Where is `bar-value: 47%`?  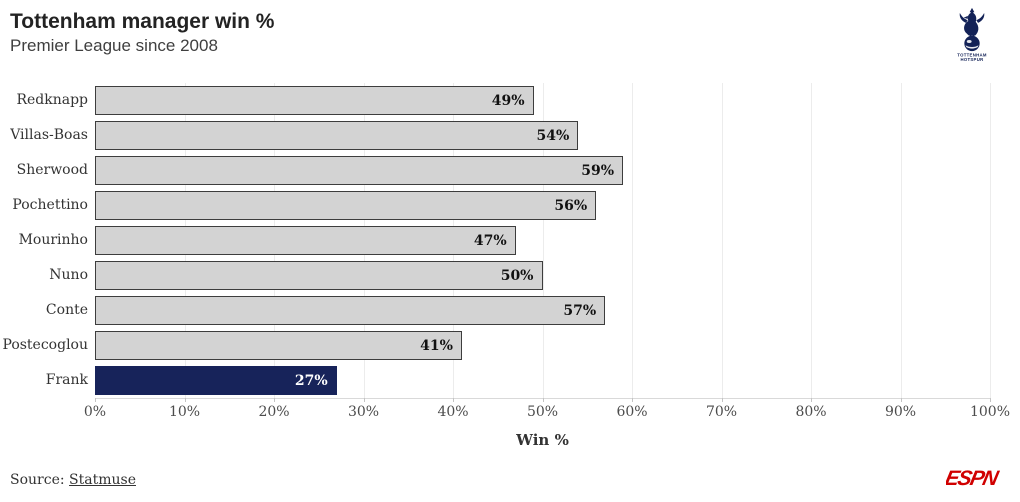
bar-value: 47% is located at coordinates (490, 240).